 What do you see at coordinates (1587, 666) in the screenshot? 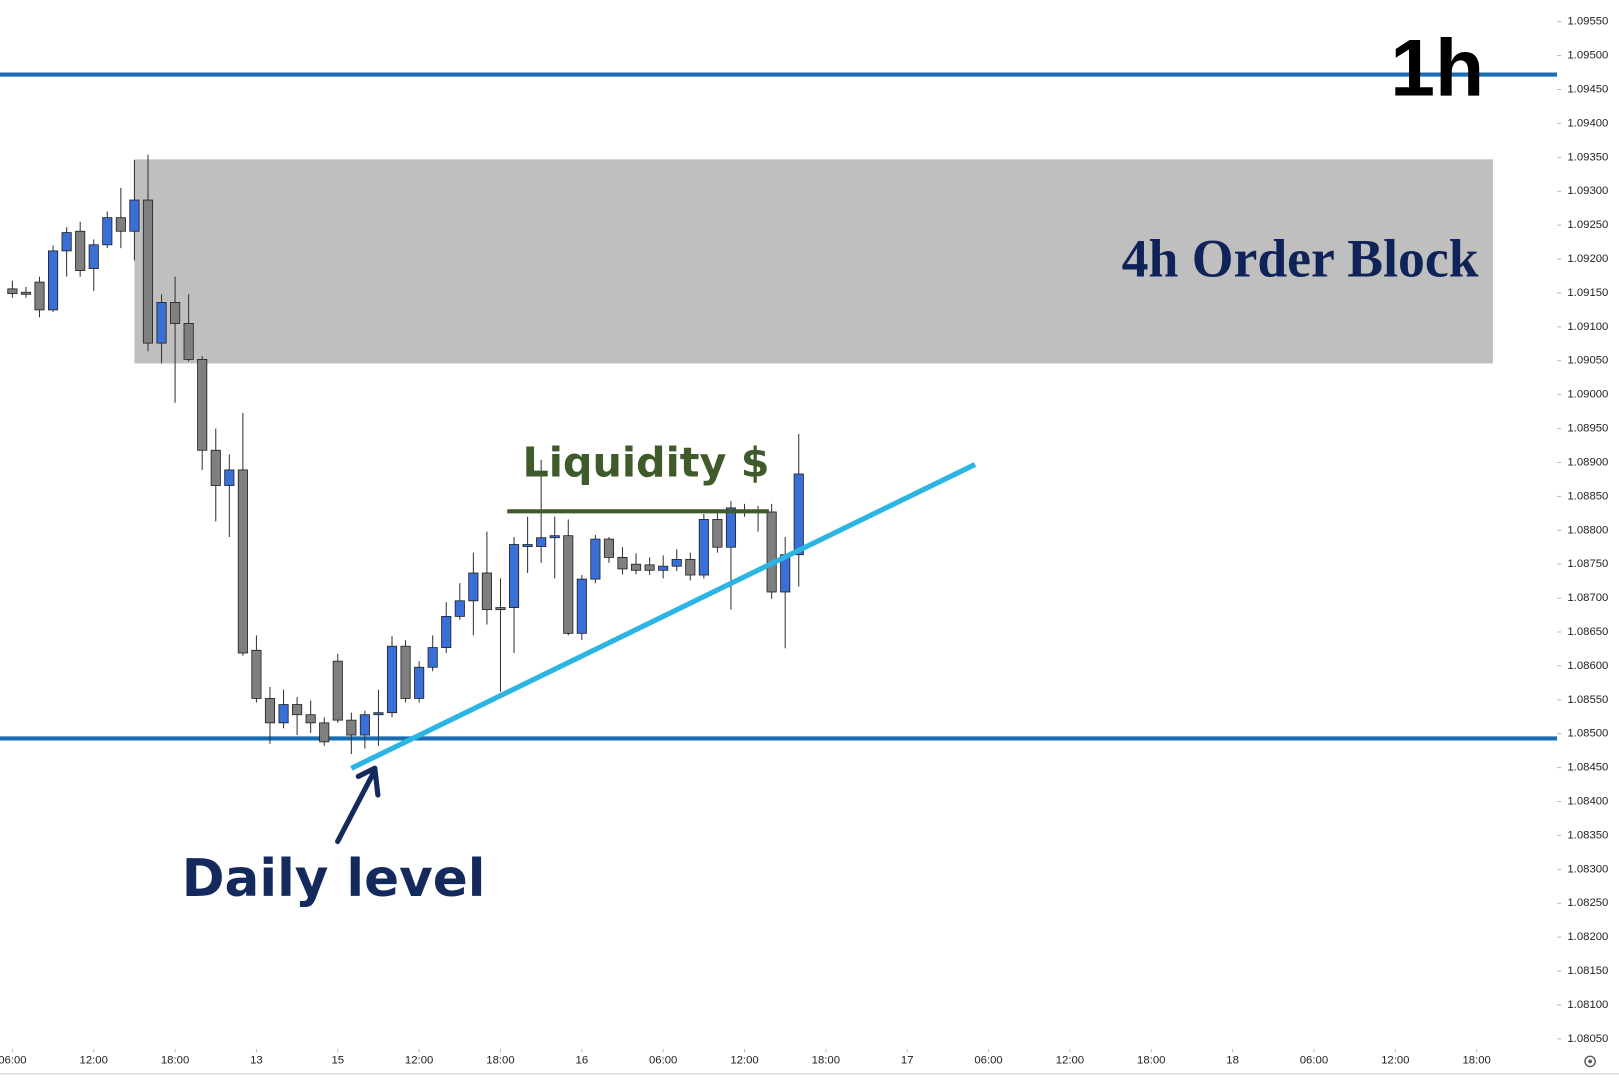
I see `y-tick-label: 1.08600` at bounding box center [1587, 666].